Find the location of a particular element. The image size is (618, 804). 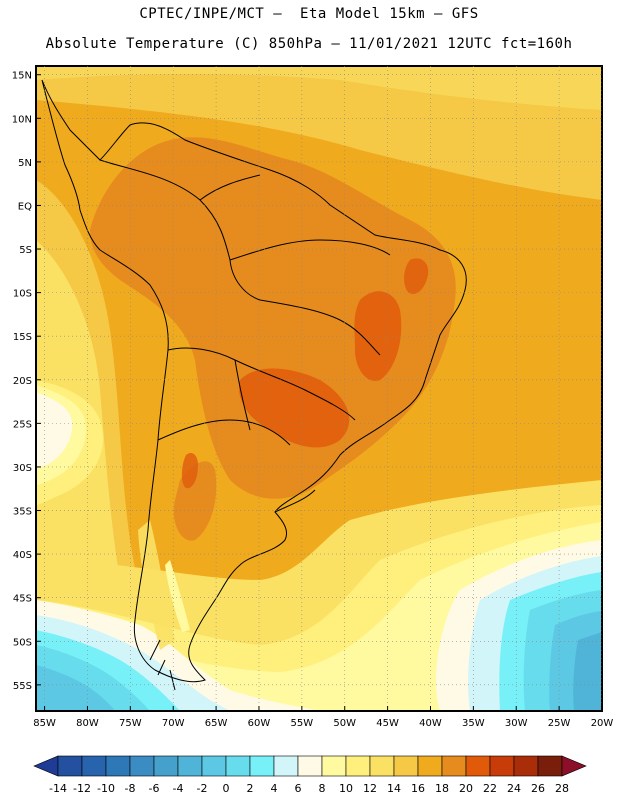

lat-label: 35S is located at coordinates (22, 512).